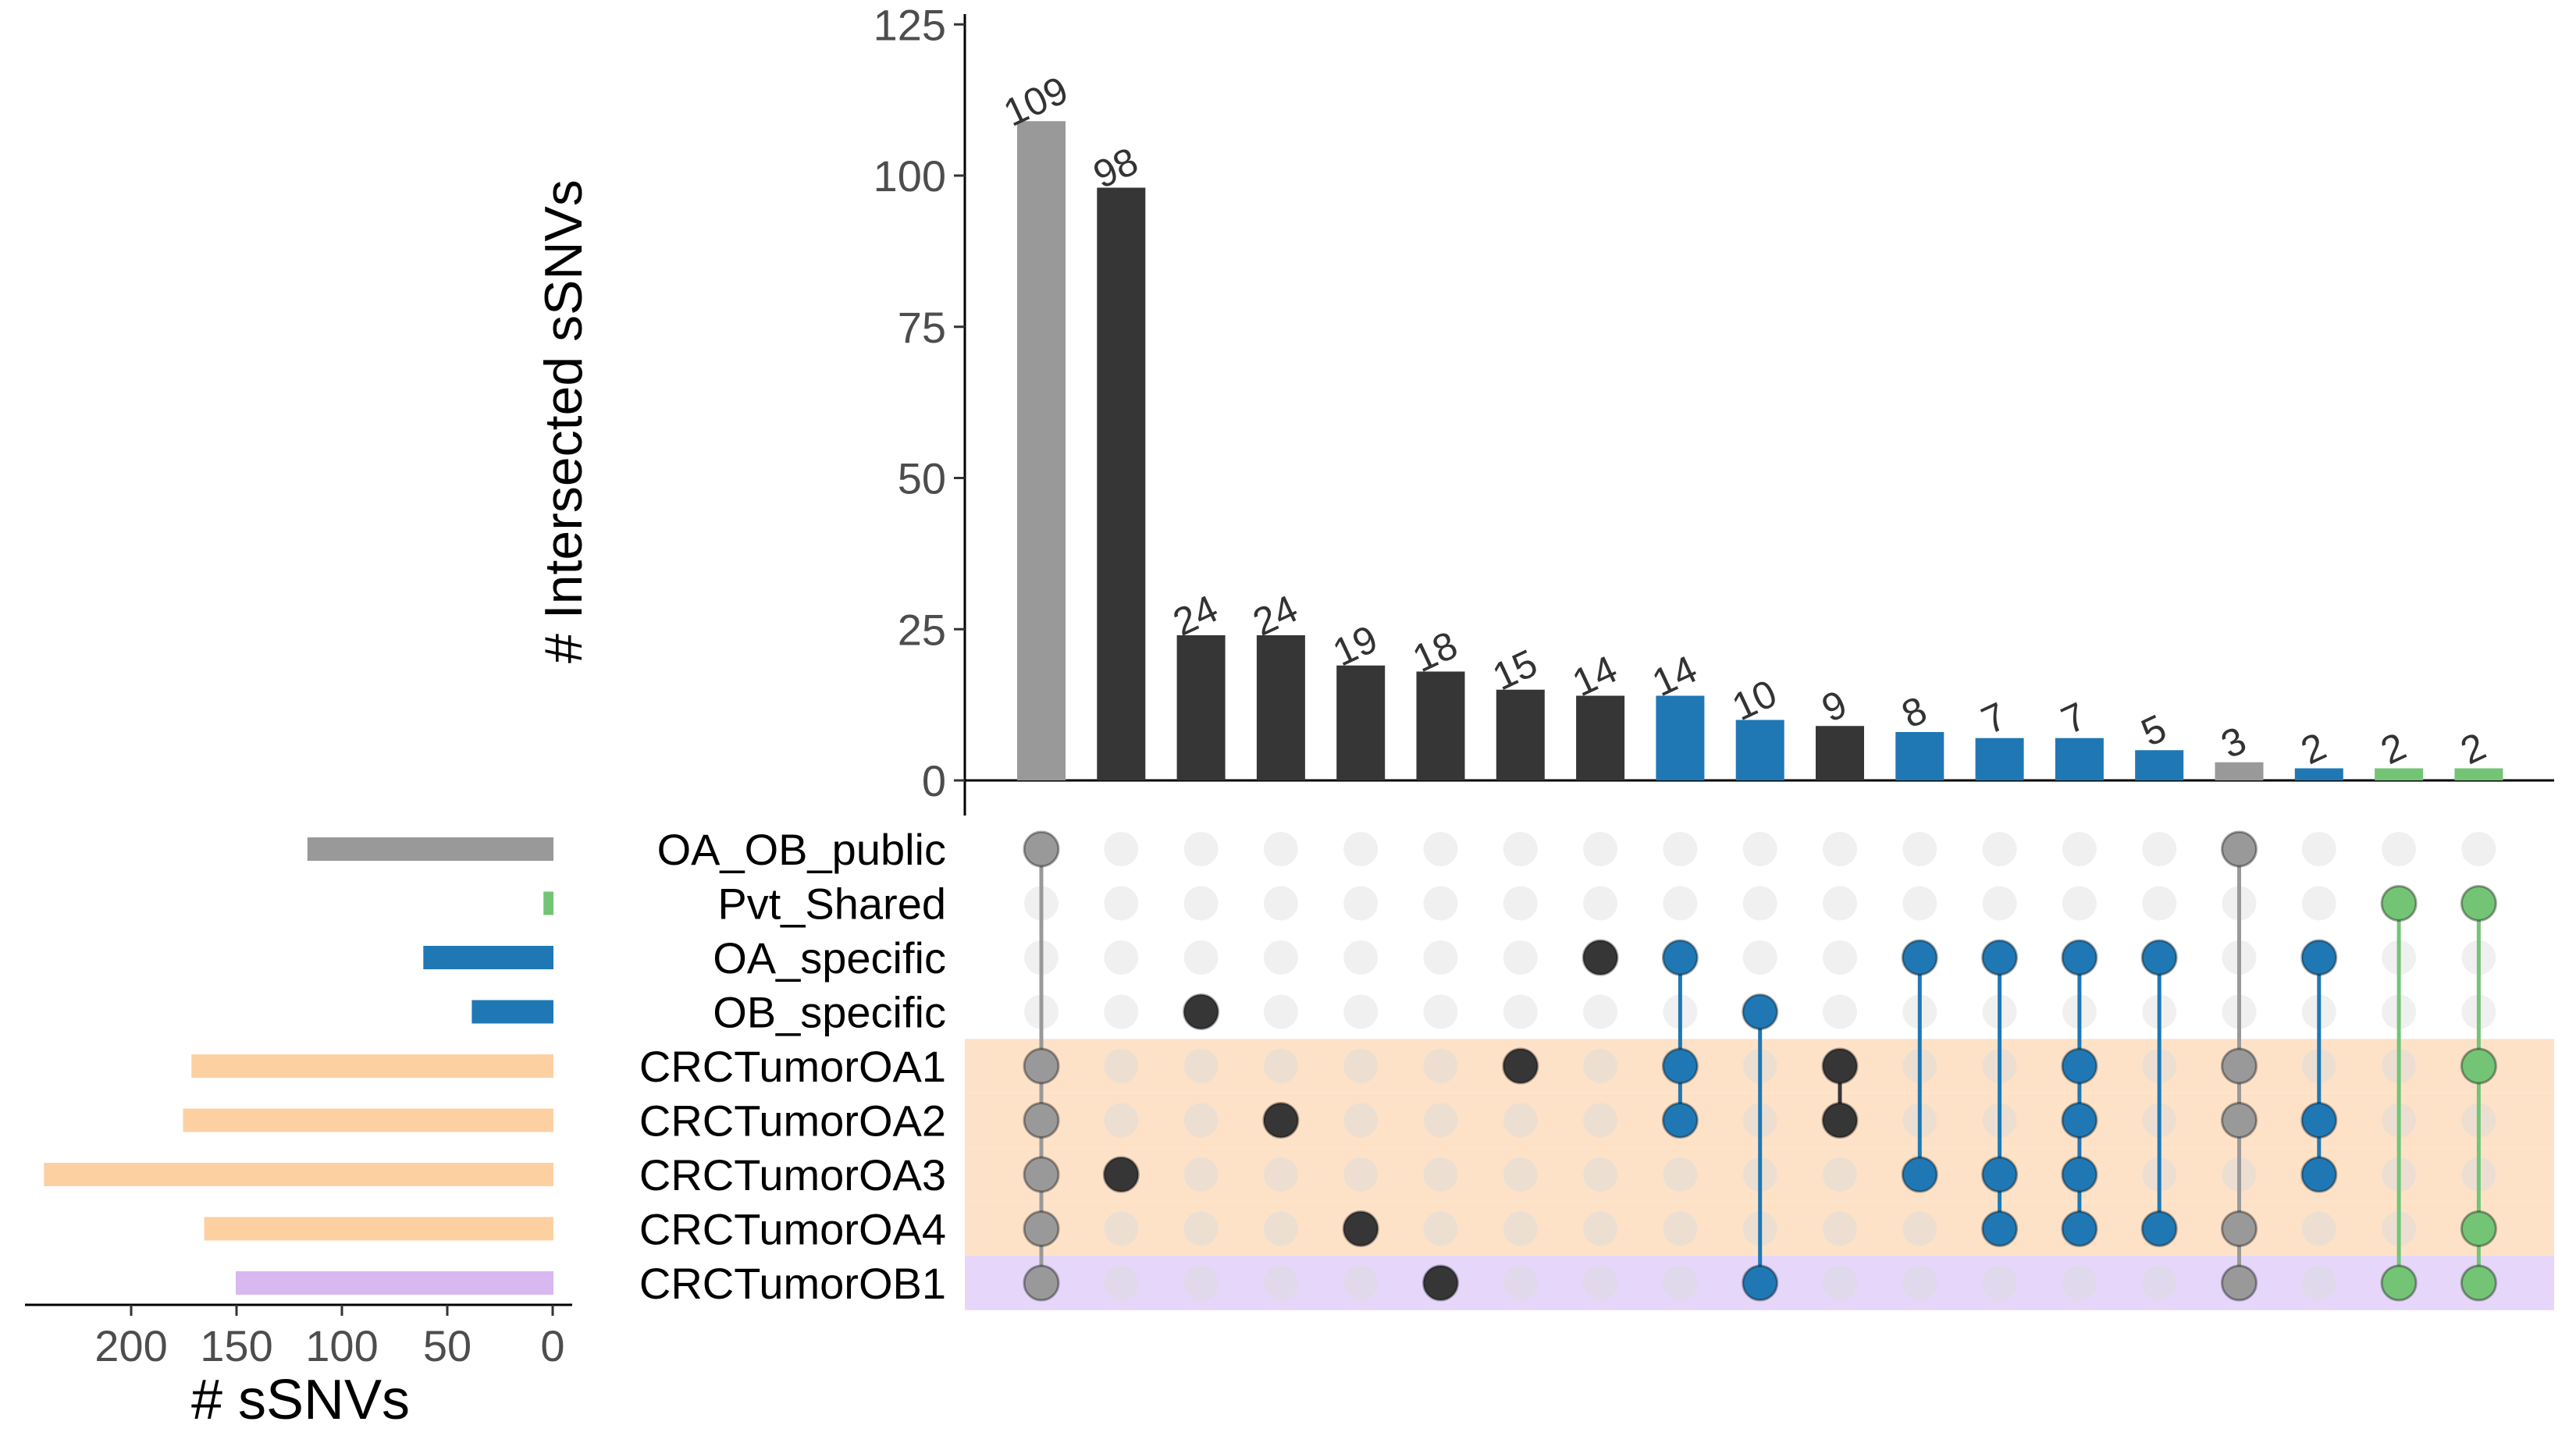  What do you see at coordinates (909, 24) in the screenshot?
I see `y-tick-label: 125` at bounding box center [909, 24].